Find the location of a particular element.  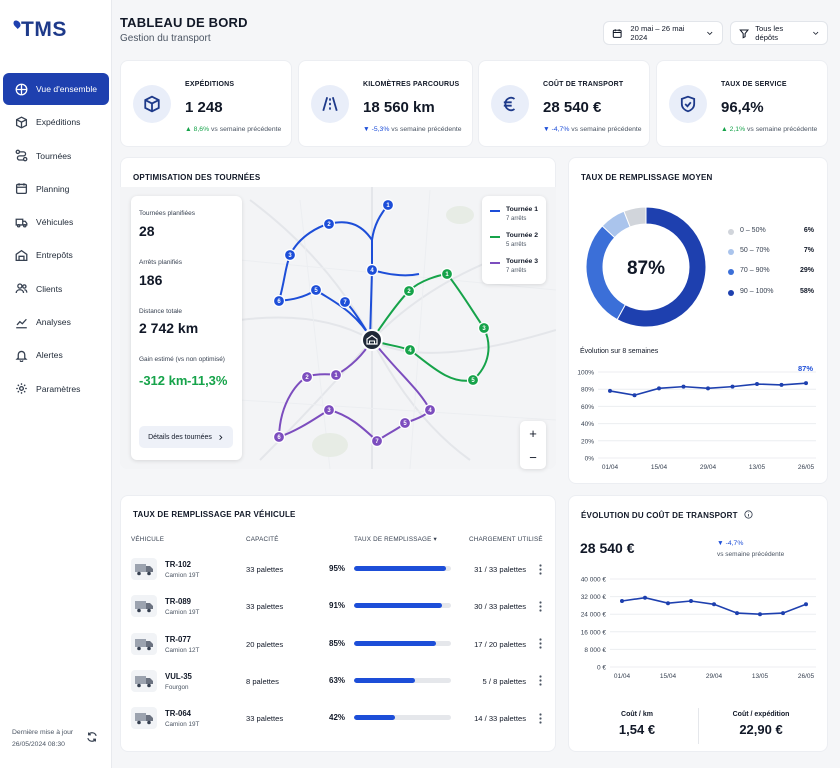

donut-legend-item: 0 – 50% 6% is located at coordinates (771, 232).